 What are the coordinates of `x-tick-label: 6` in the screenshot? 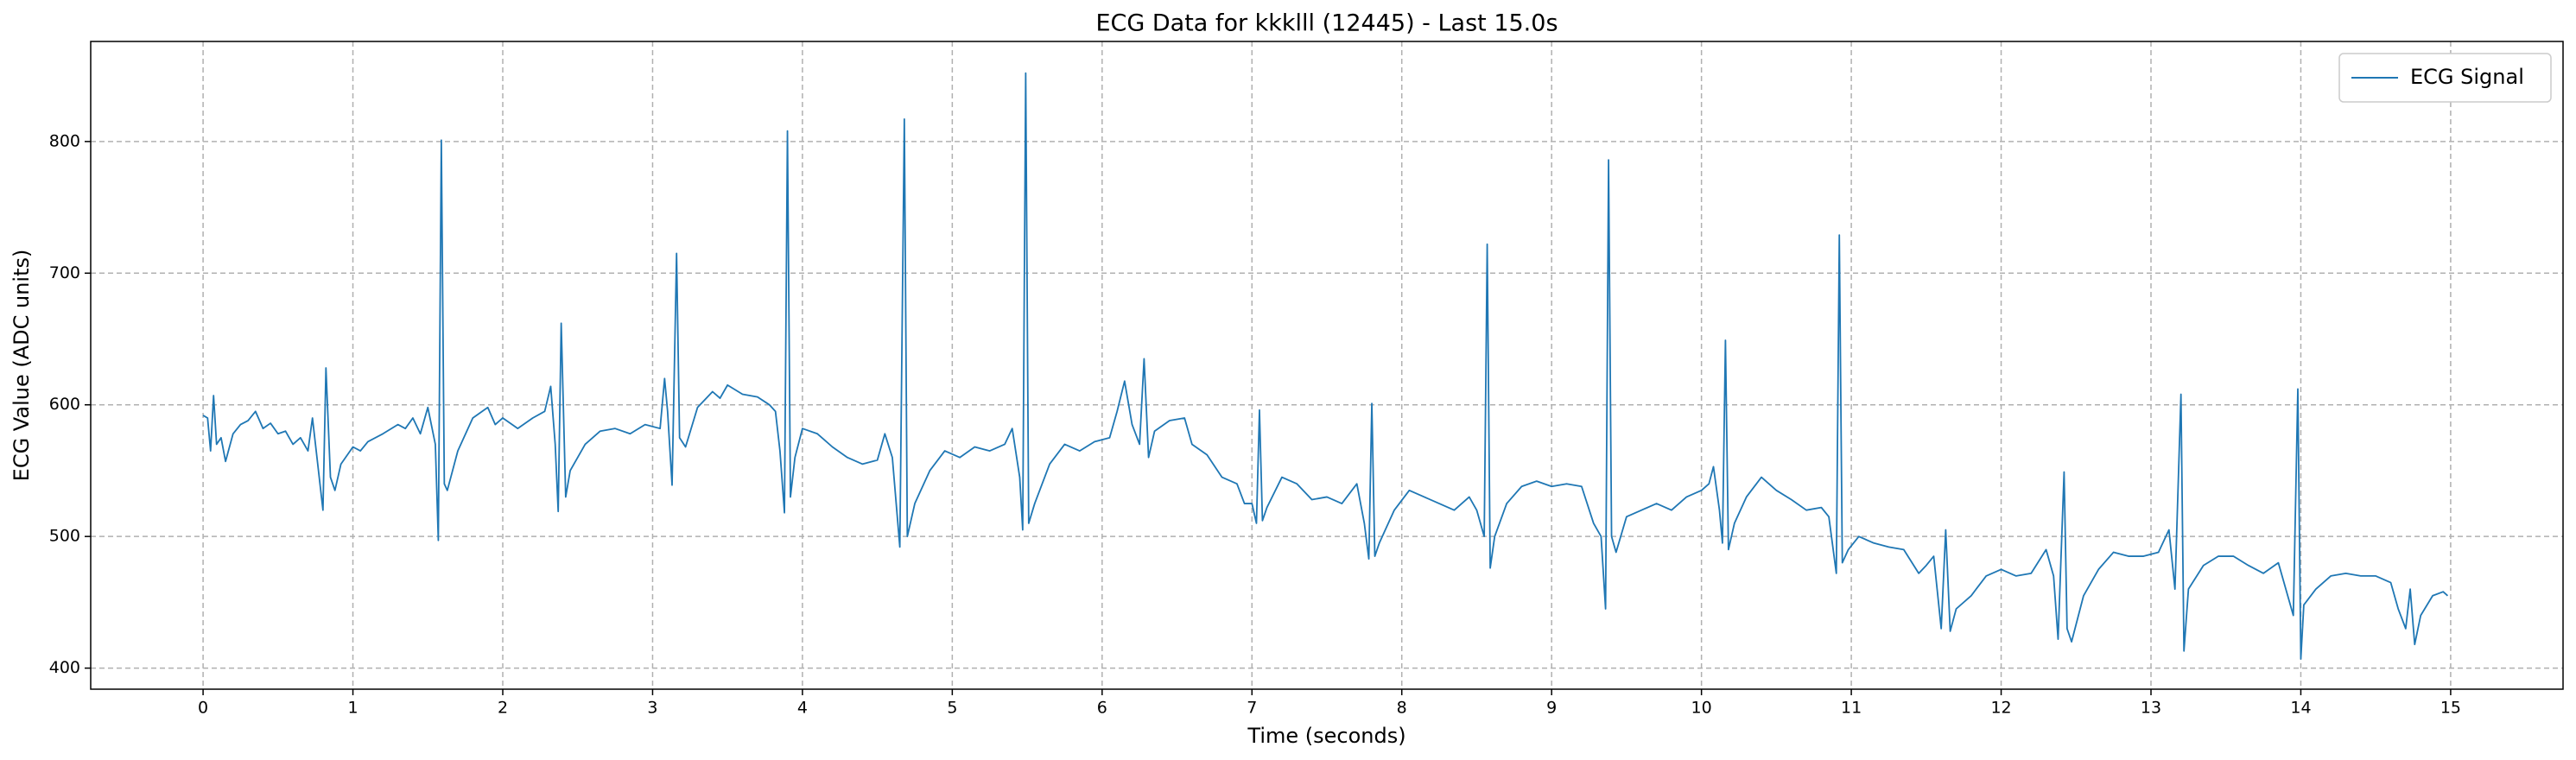 It's located at (1102, 708).